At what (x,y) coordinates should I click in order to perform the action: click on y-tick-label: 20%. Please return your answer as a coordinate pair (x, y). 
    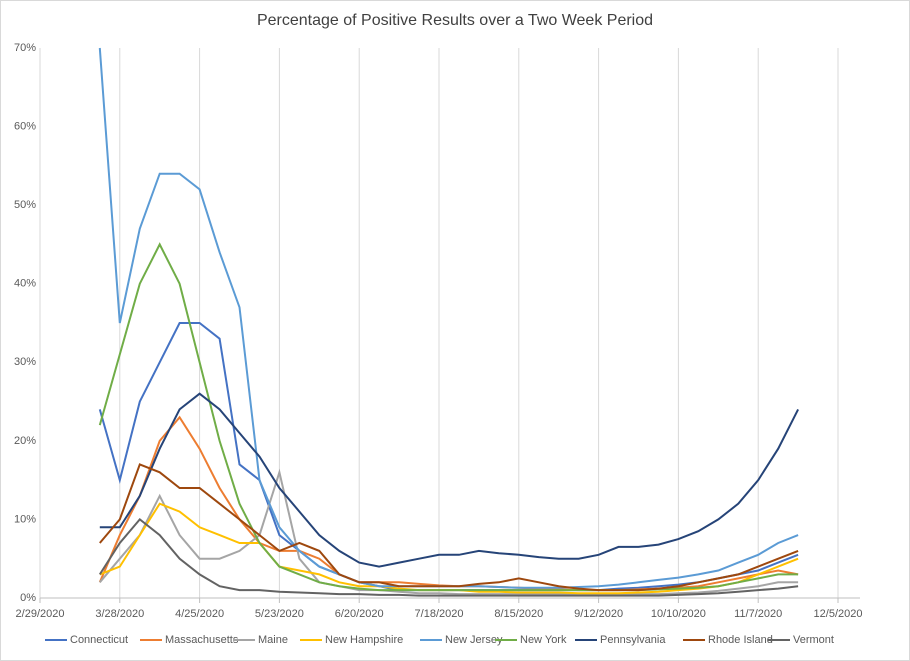
    Looking at the image, I should click on (25, 441).